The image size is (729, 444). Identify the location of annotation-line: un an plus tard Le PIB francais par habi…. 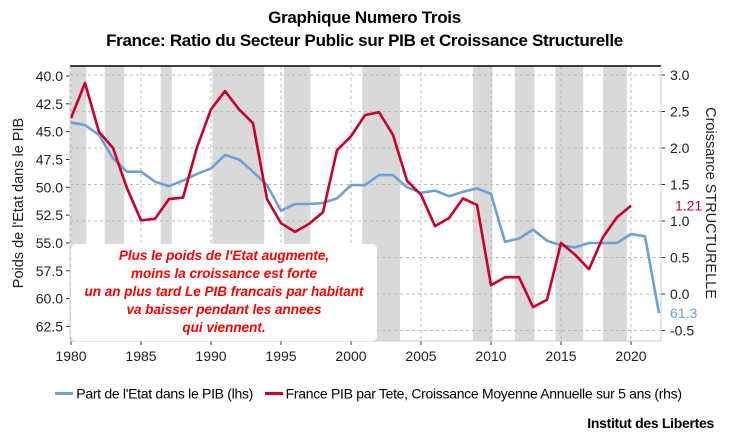
(224, 291).